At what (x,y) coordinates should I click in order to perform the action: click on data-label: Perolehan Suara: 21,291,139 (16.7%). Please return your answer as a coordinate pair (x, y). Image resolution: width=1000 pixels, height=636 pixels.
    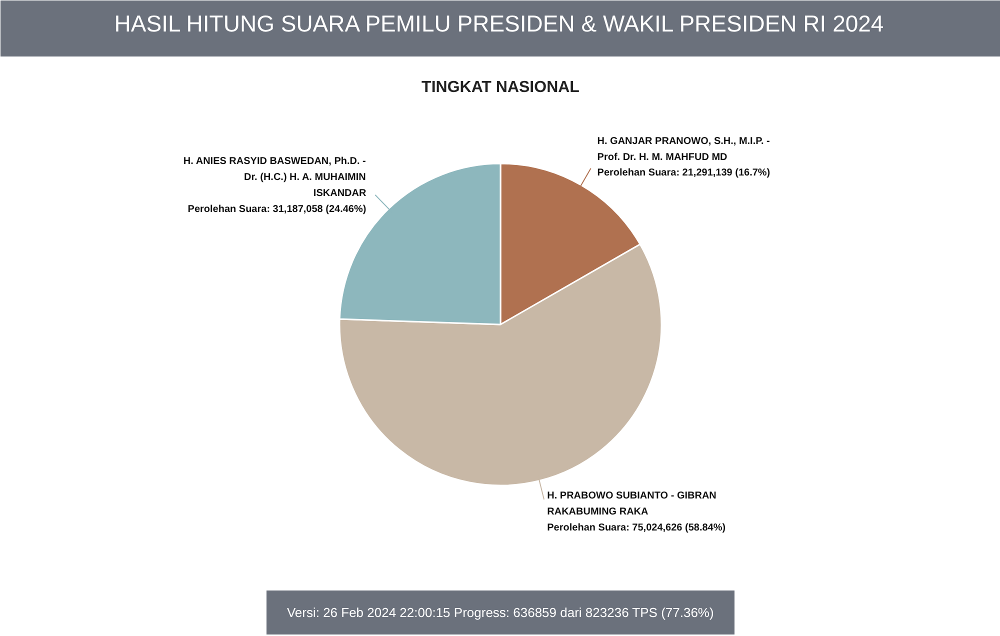
    Looking at the image, I should click on (683, 173).